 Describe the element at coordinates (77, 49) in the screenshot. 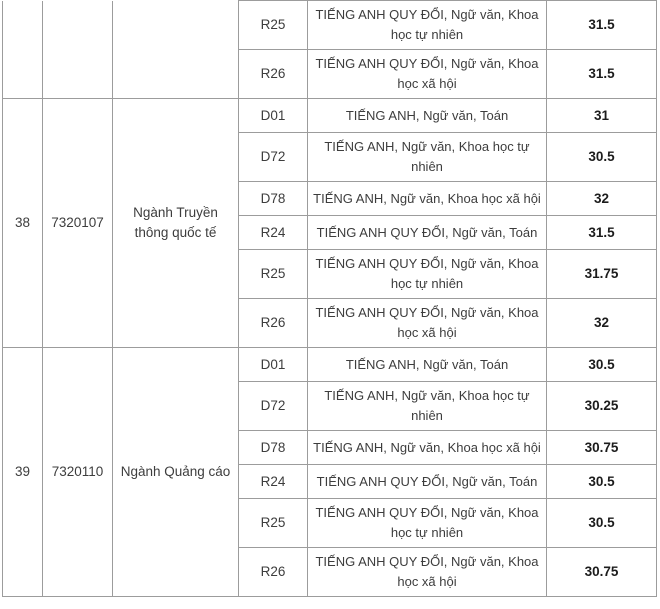

I see `major-code-cell` at that location.